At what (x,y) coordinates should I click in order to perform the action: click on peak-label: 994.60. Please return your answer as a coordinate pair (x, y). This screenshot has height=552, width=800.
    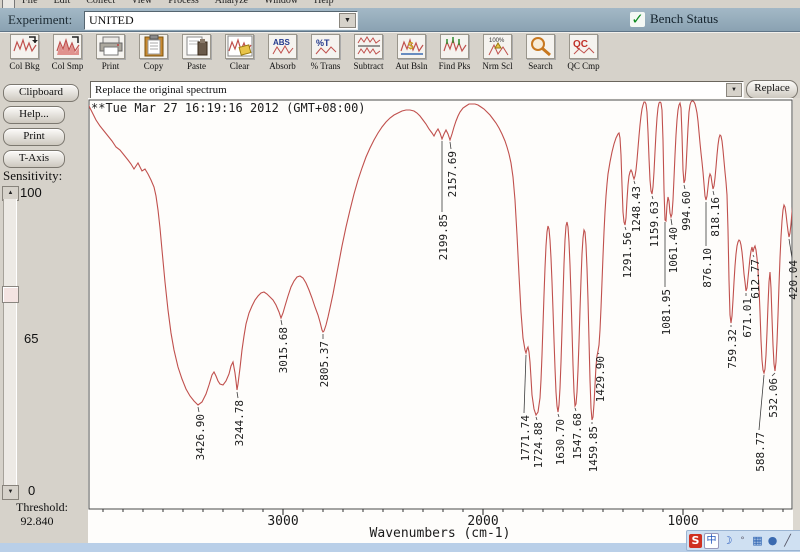
    Looking at the image, I should click on (686, 211).